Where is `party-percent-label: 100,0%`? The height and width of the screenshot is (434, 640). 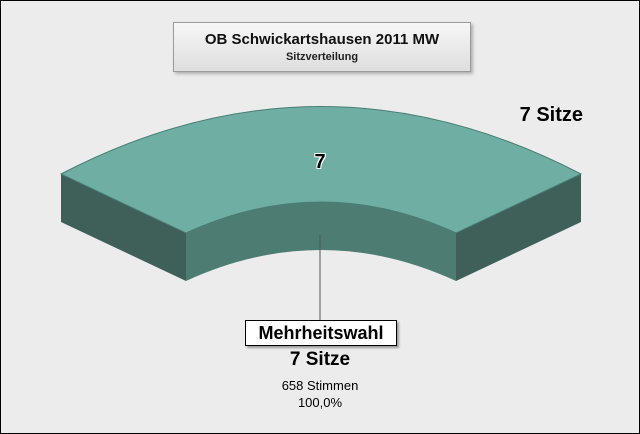 party-percent-label: 100,0% is located at coordinates (320, 402).